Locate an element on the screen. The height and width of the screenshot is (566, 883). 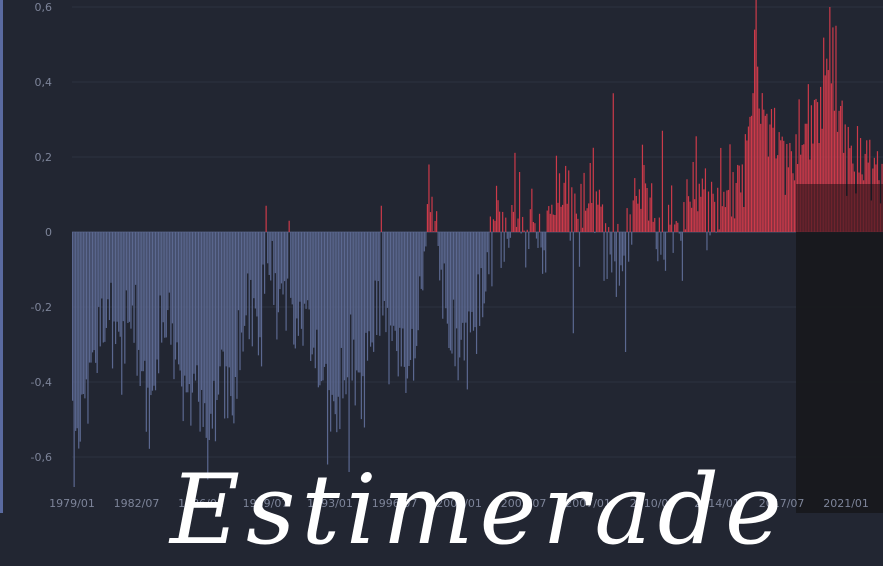
y-tick-label: 0,2 is located at coordinates (44, 157).